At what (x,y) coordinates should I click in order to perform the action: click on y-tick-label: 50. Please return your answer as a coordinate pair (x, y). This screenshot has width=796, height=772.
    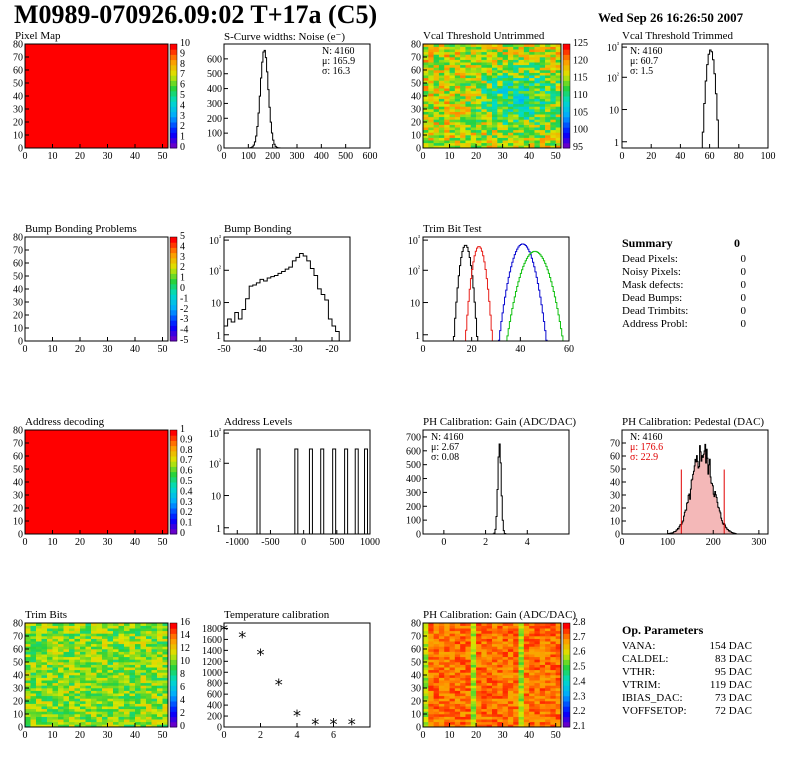
    Looking at the image, I should click on (416, 663).